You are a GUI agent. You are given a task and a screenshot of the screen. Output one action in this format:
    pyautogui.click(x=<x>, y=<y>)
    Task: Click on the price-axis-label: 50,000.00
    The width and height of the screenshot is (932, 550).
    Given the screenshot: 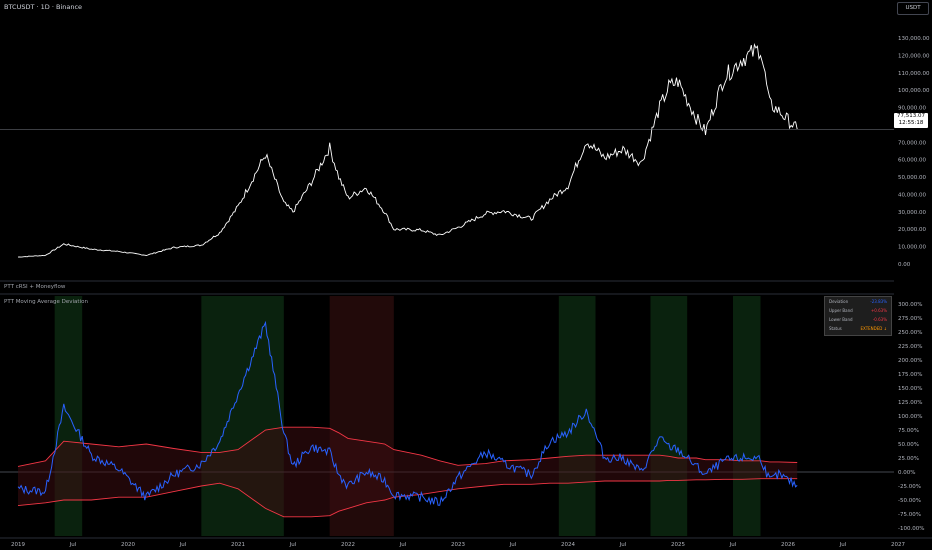 What is the action you would take?
    pyautogui.click(x=912, y=178)
    